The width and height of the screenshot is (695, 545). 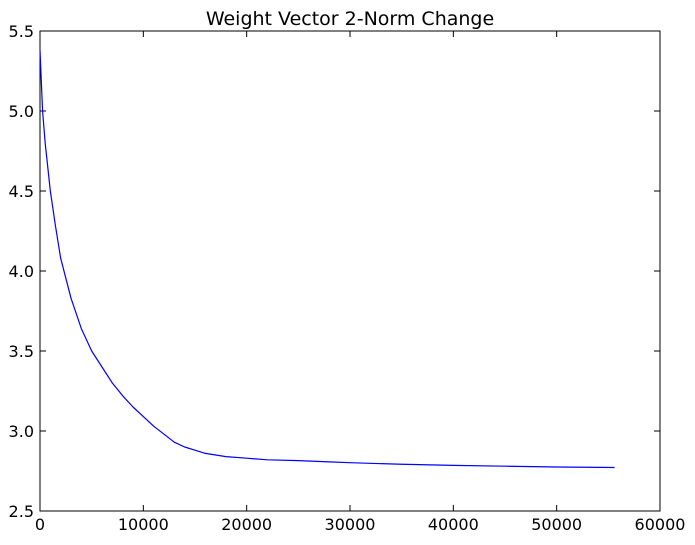 What do you see at coordinates (21, 191) in the screenshot?
I see `y-tick-label: 4.5` at bounding box center [21, 191].